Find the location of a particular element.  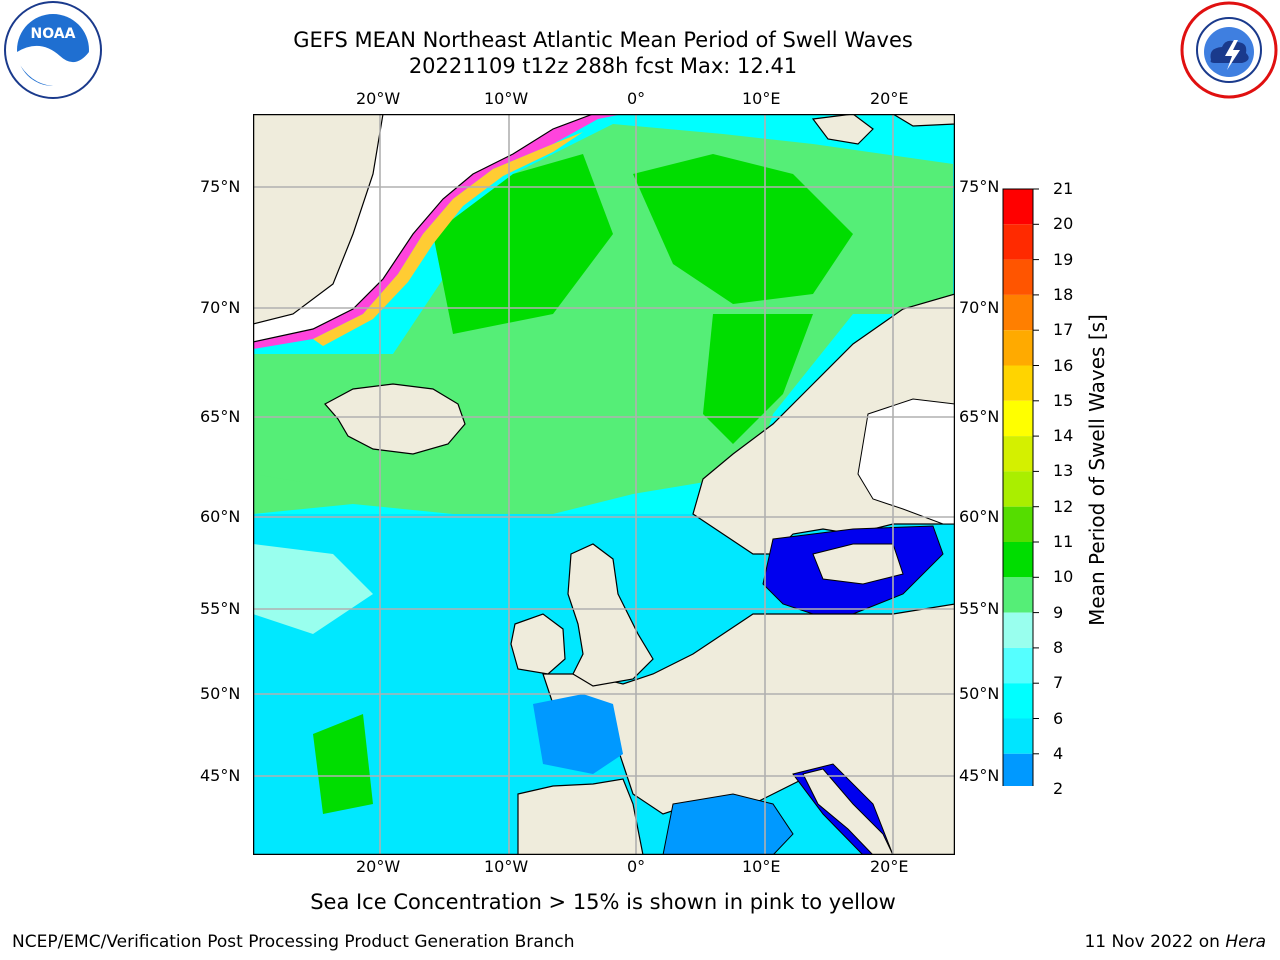

nws-logo is located at coordinates (1229, 50).